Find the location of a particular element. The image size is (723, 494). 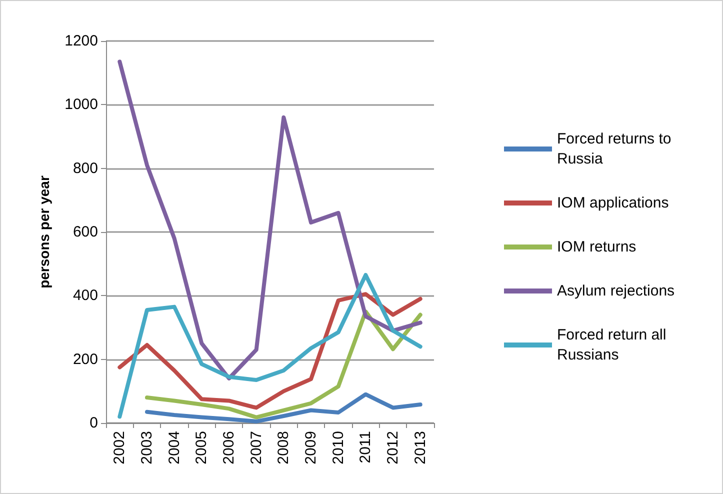

x-tick-label: 2013 is located at coordinates (420, 447).